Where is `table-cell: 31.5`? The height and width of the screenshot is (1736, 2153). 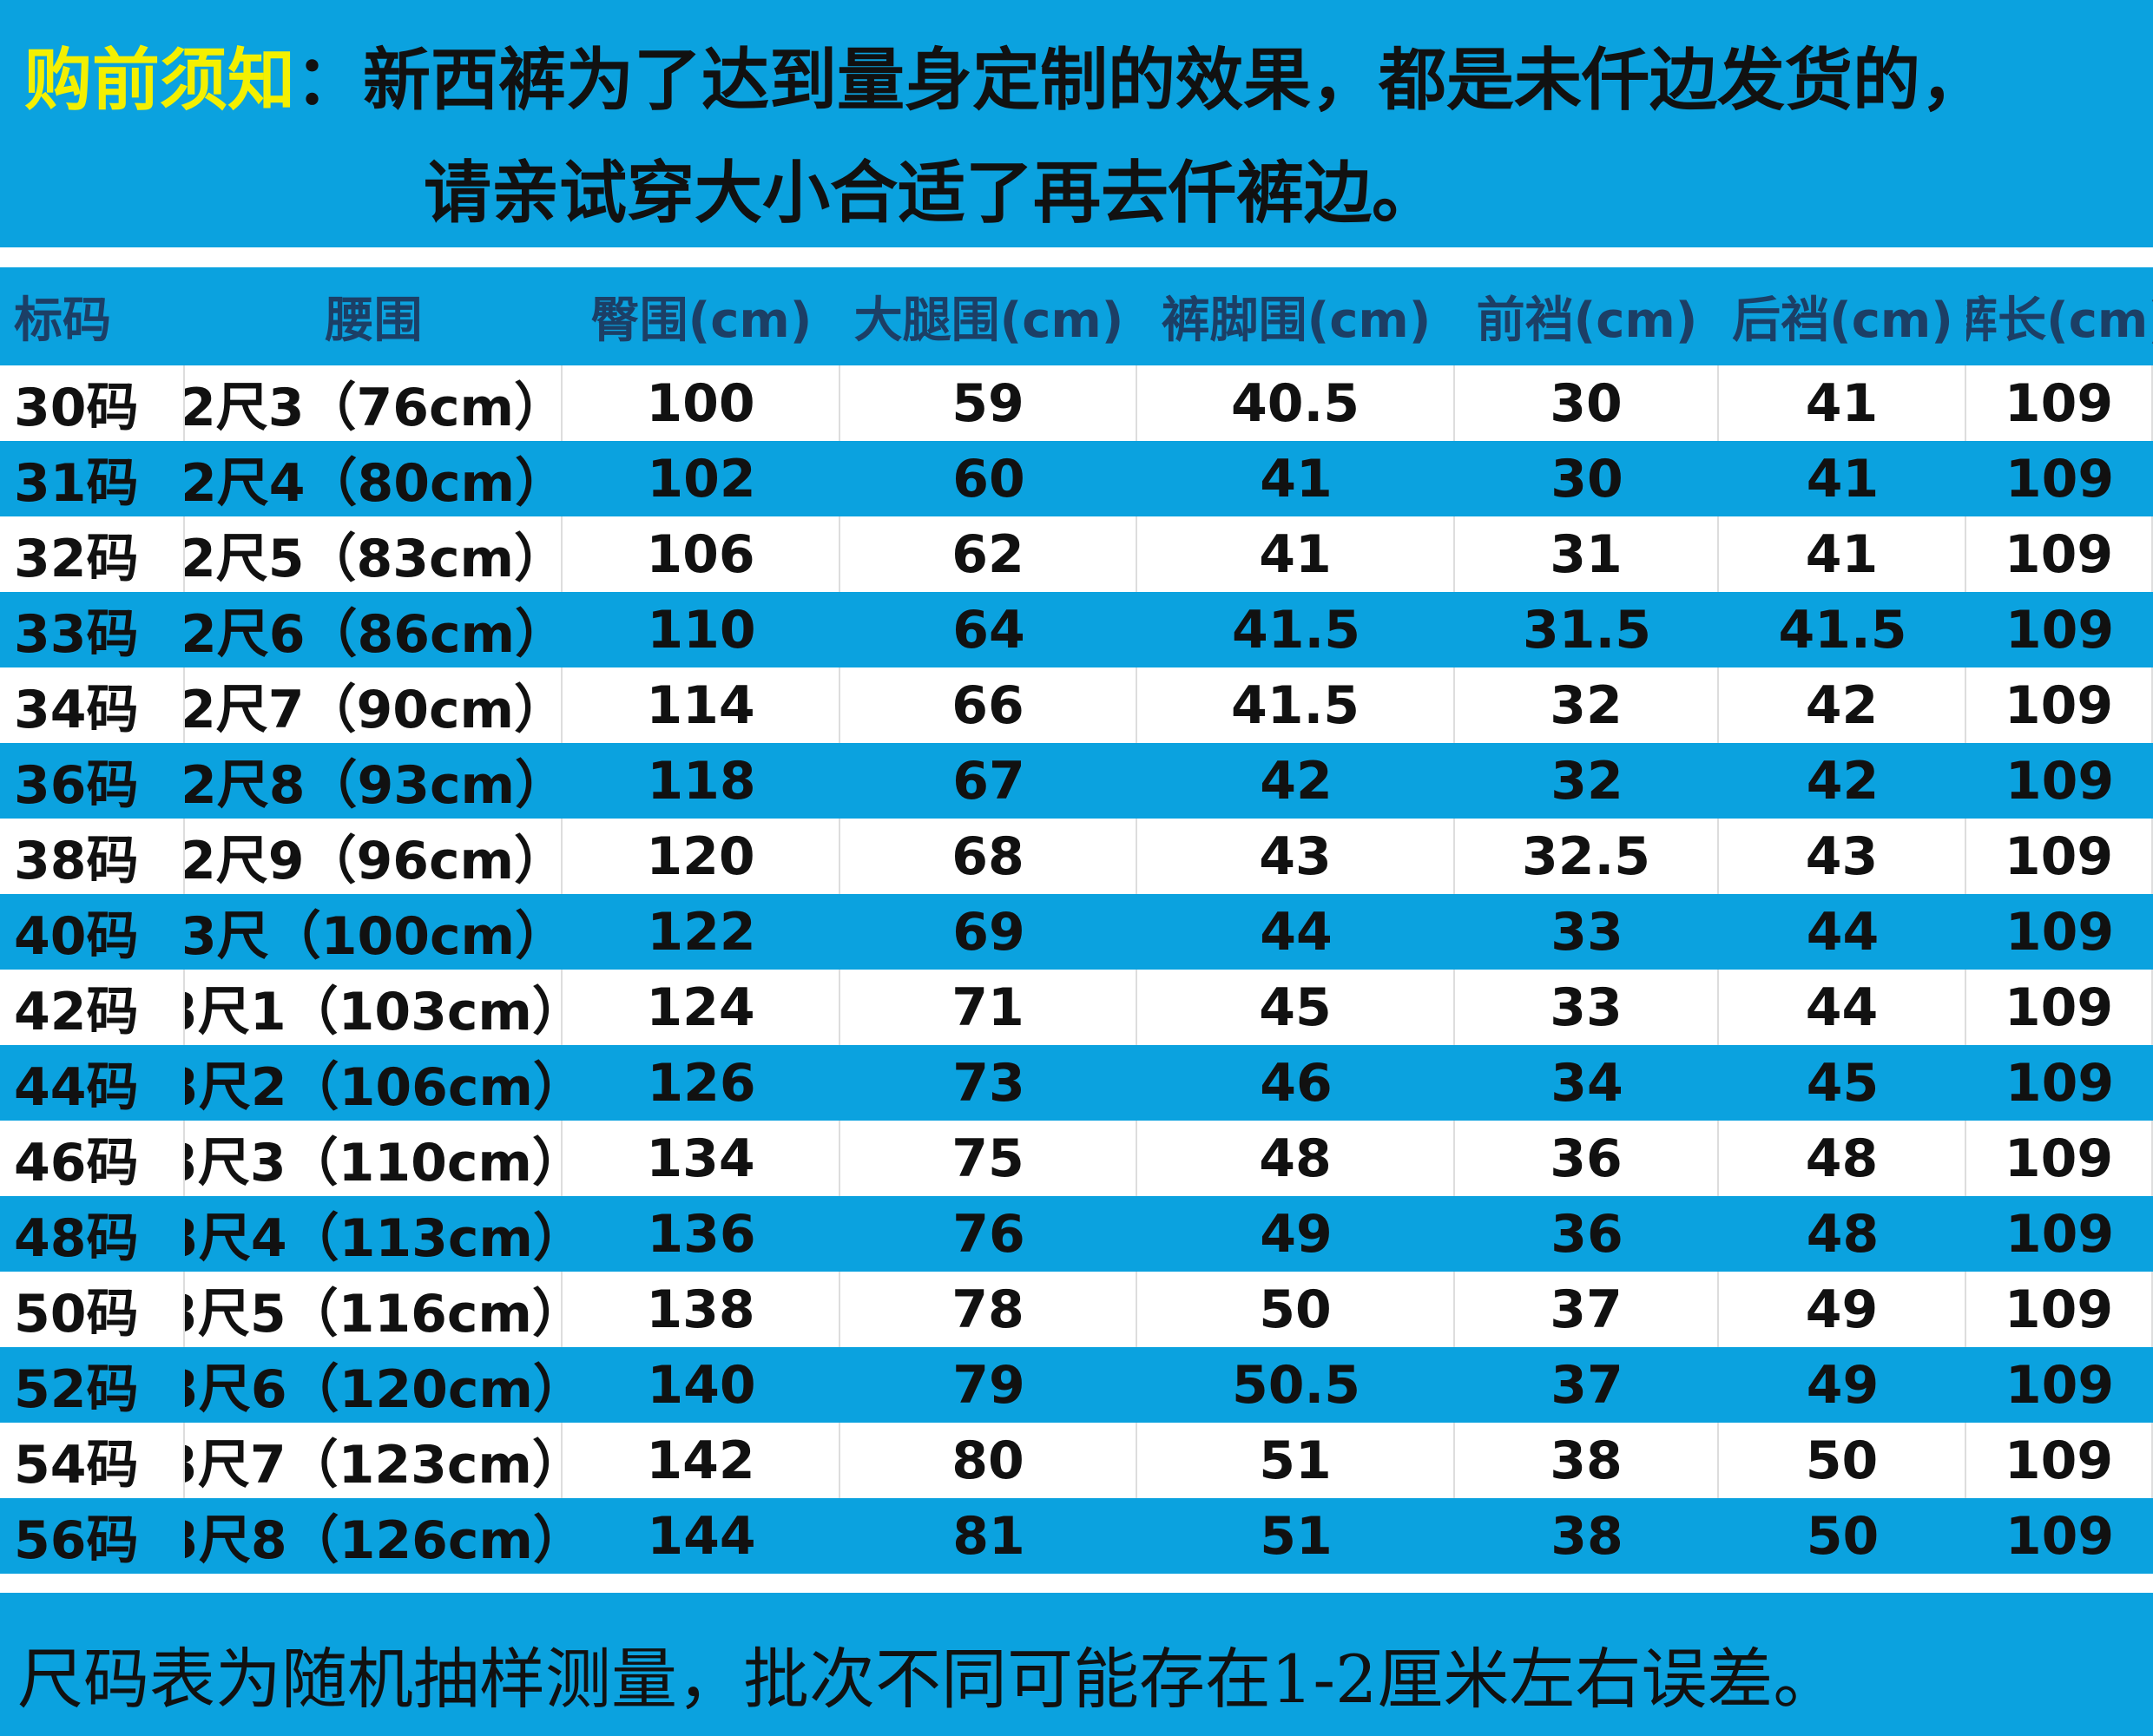 table-cell: 31.5 is located at coordinates (1587, 630).